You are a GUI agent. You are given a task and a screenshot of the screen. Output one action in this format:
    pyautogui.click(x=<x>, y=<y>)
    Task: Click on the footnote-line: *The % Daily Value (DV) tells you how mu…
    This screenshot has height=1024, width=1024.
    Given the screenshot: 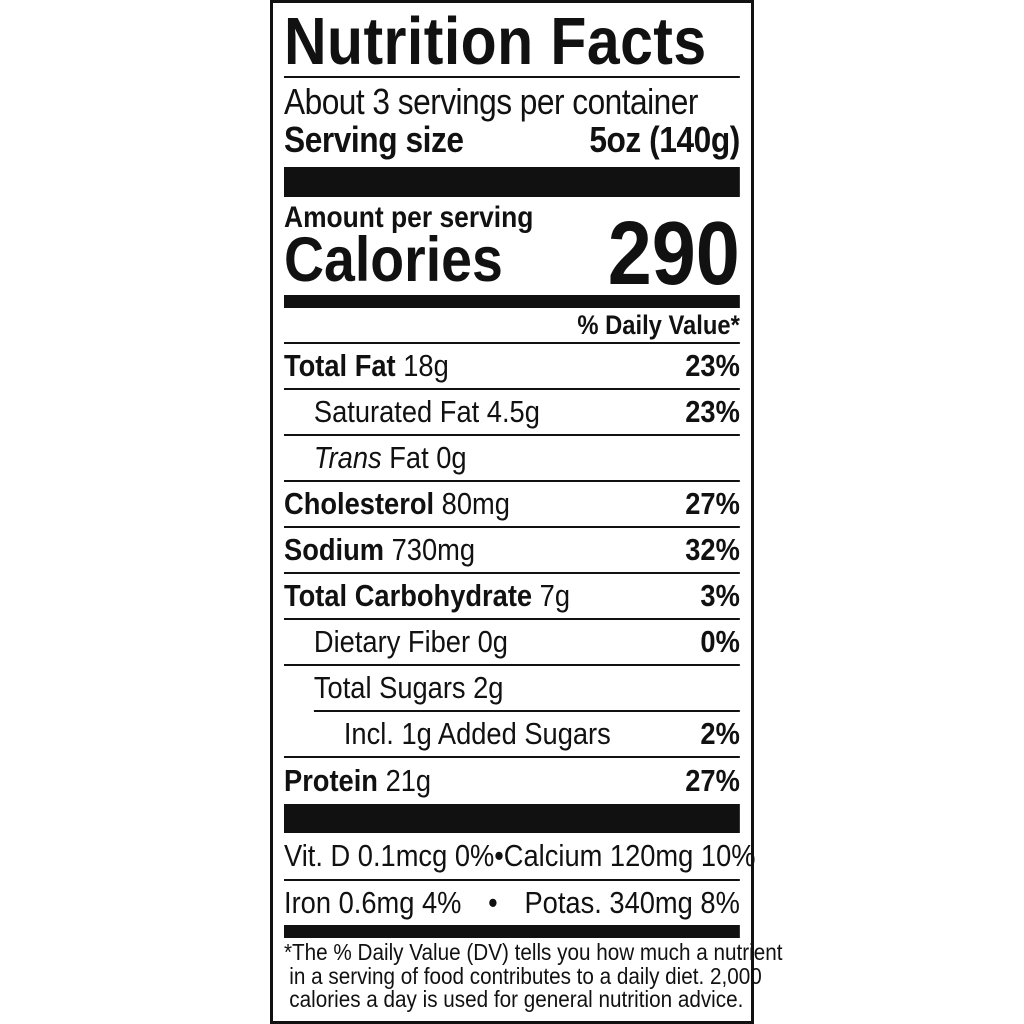 What is the action you would take?
    pyautogui.click(x=533, y=952)
    